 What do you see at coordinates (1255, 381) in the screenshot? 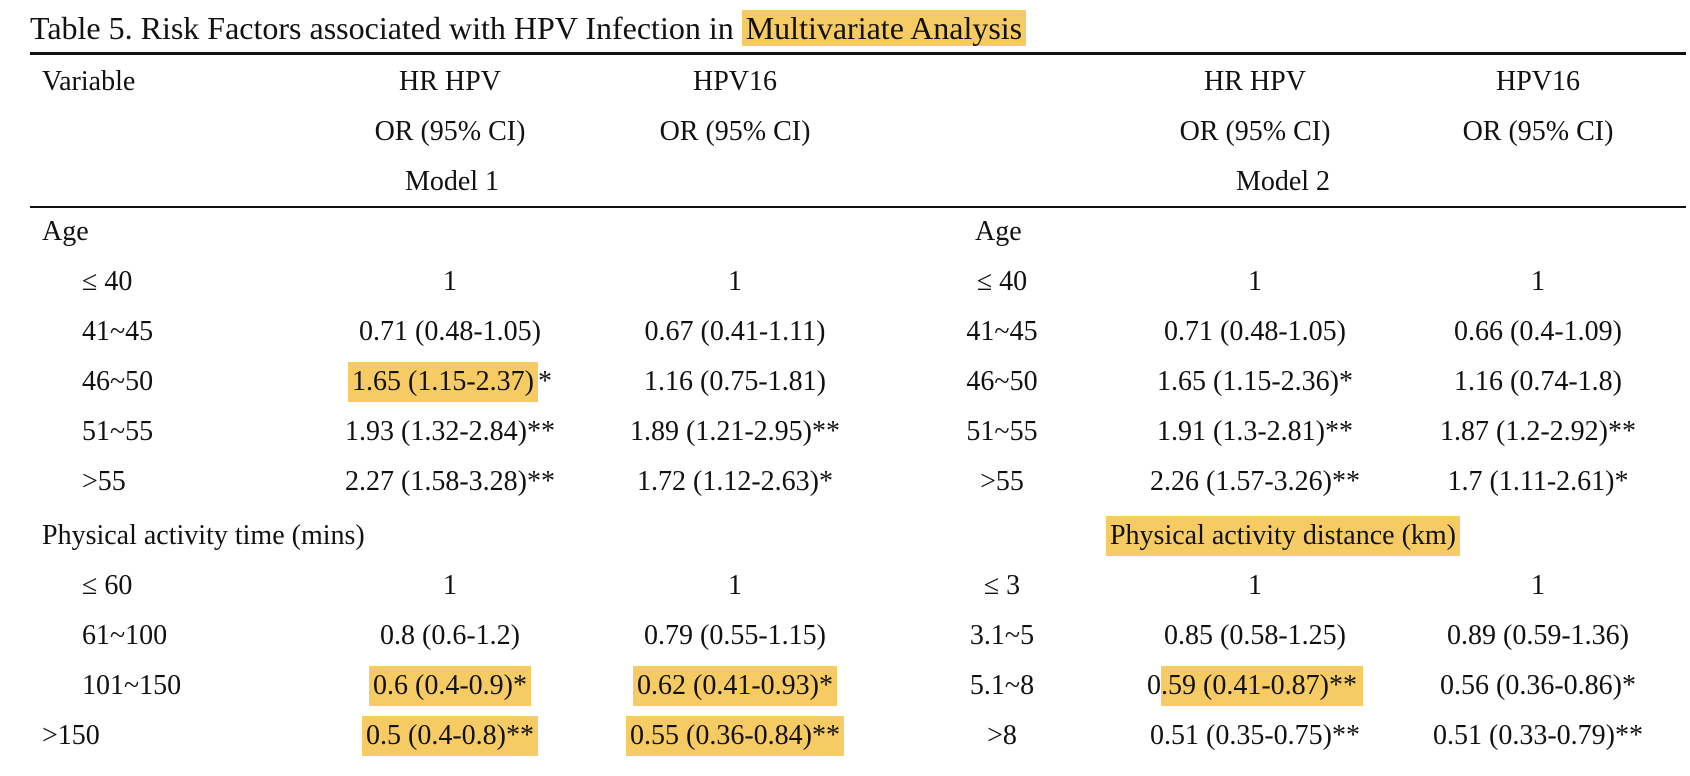
I see `m2-hr-value: 1.65 (1.15-2.36)*` at bounding box center [1255, 381].